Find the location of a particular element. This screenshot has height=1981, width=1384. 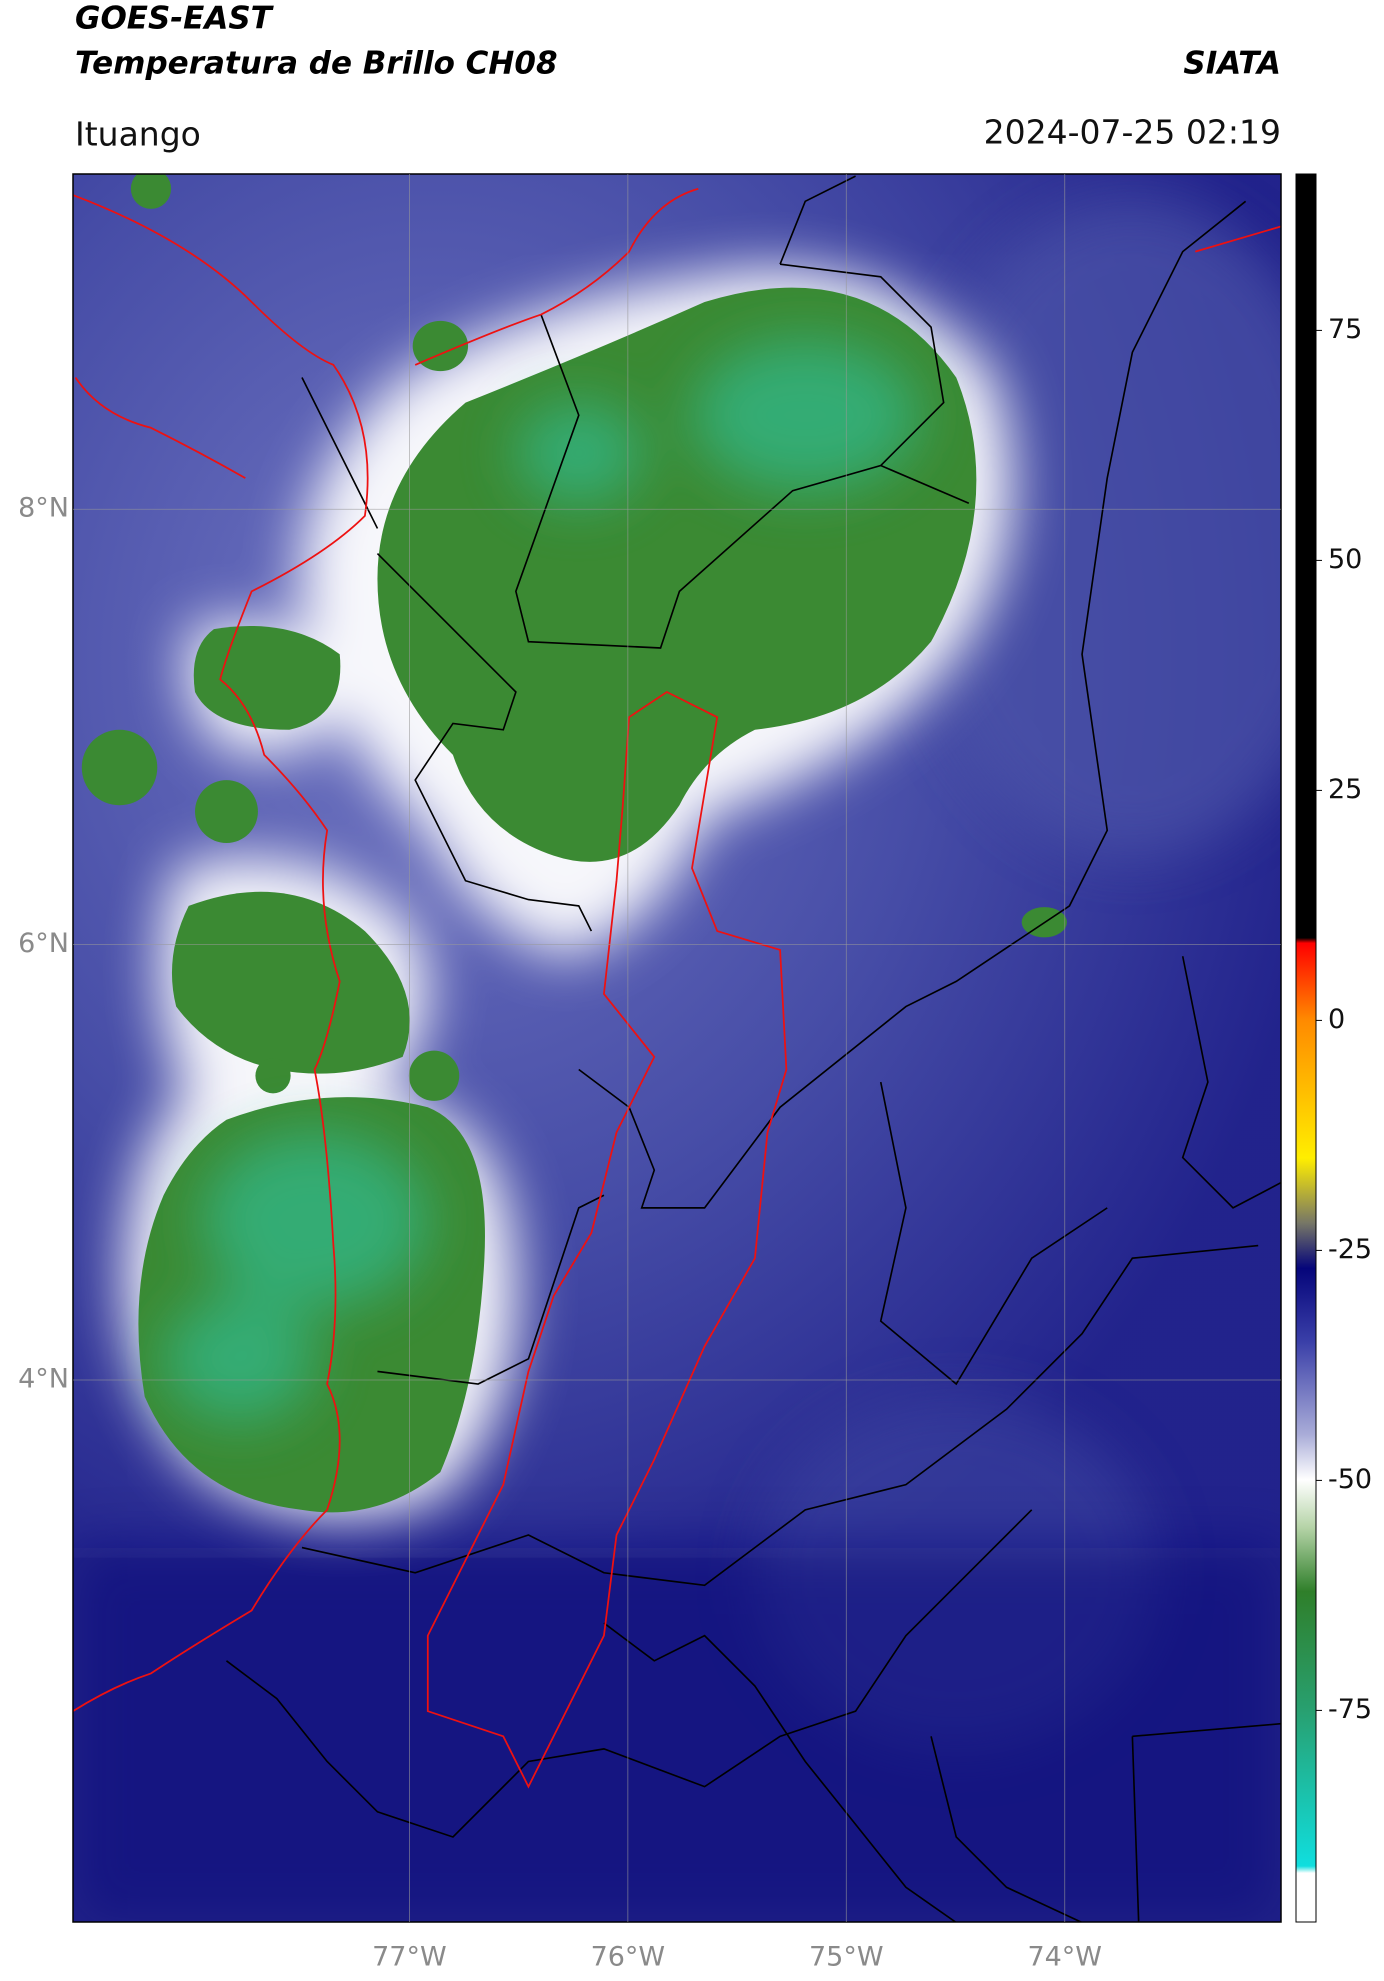

title: GOES-EAST is located at coordinates (175, 19).